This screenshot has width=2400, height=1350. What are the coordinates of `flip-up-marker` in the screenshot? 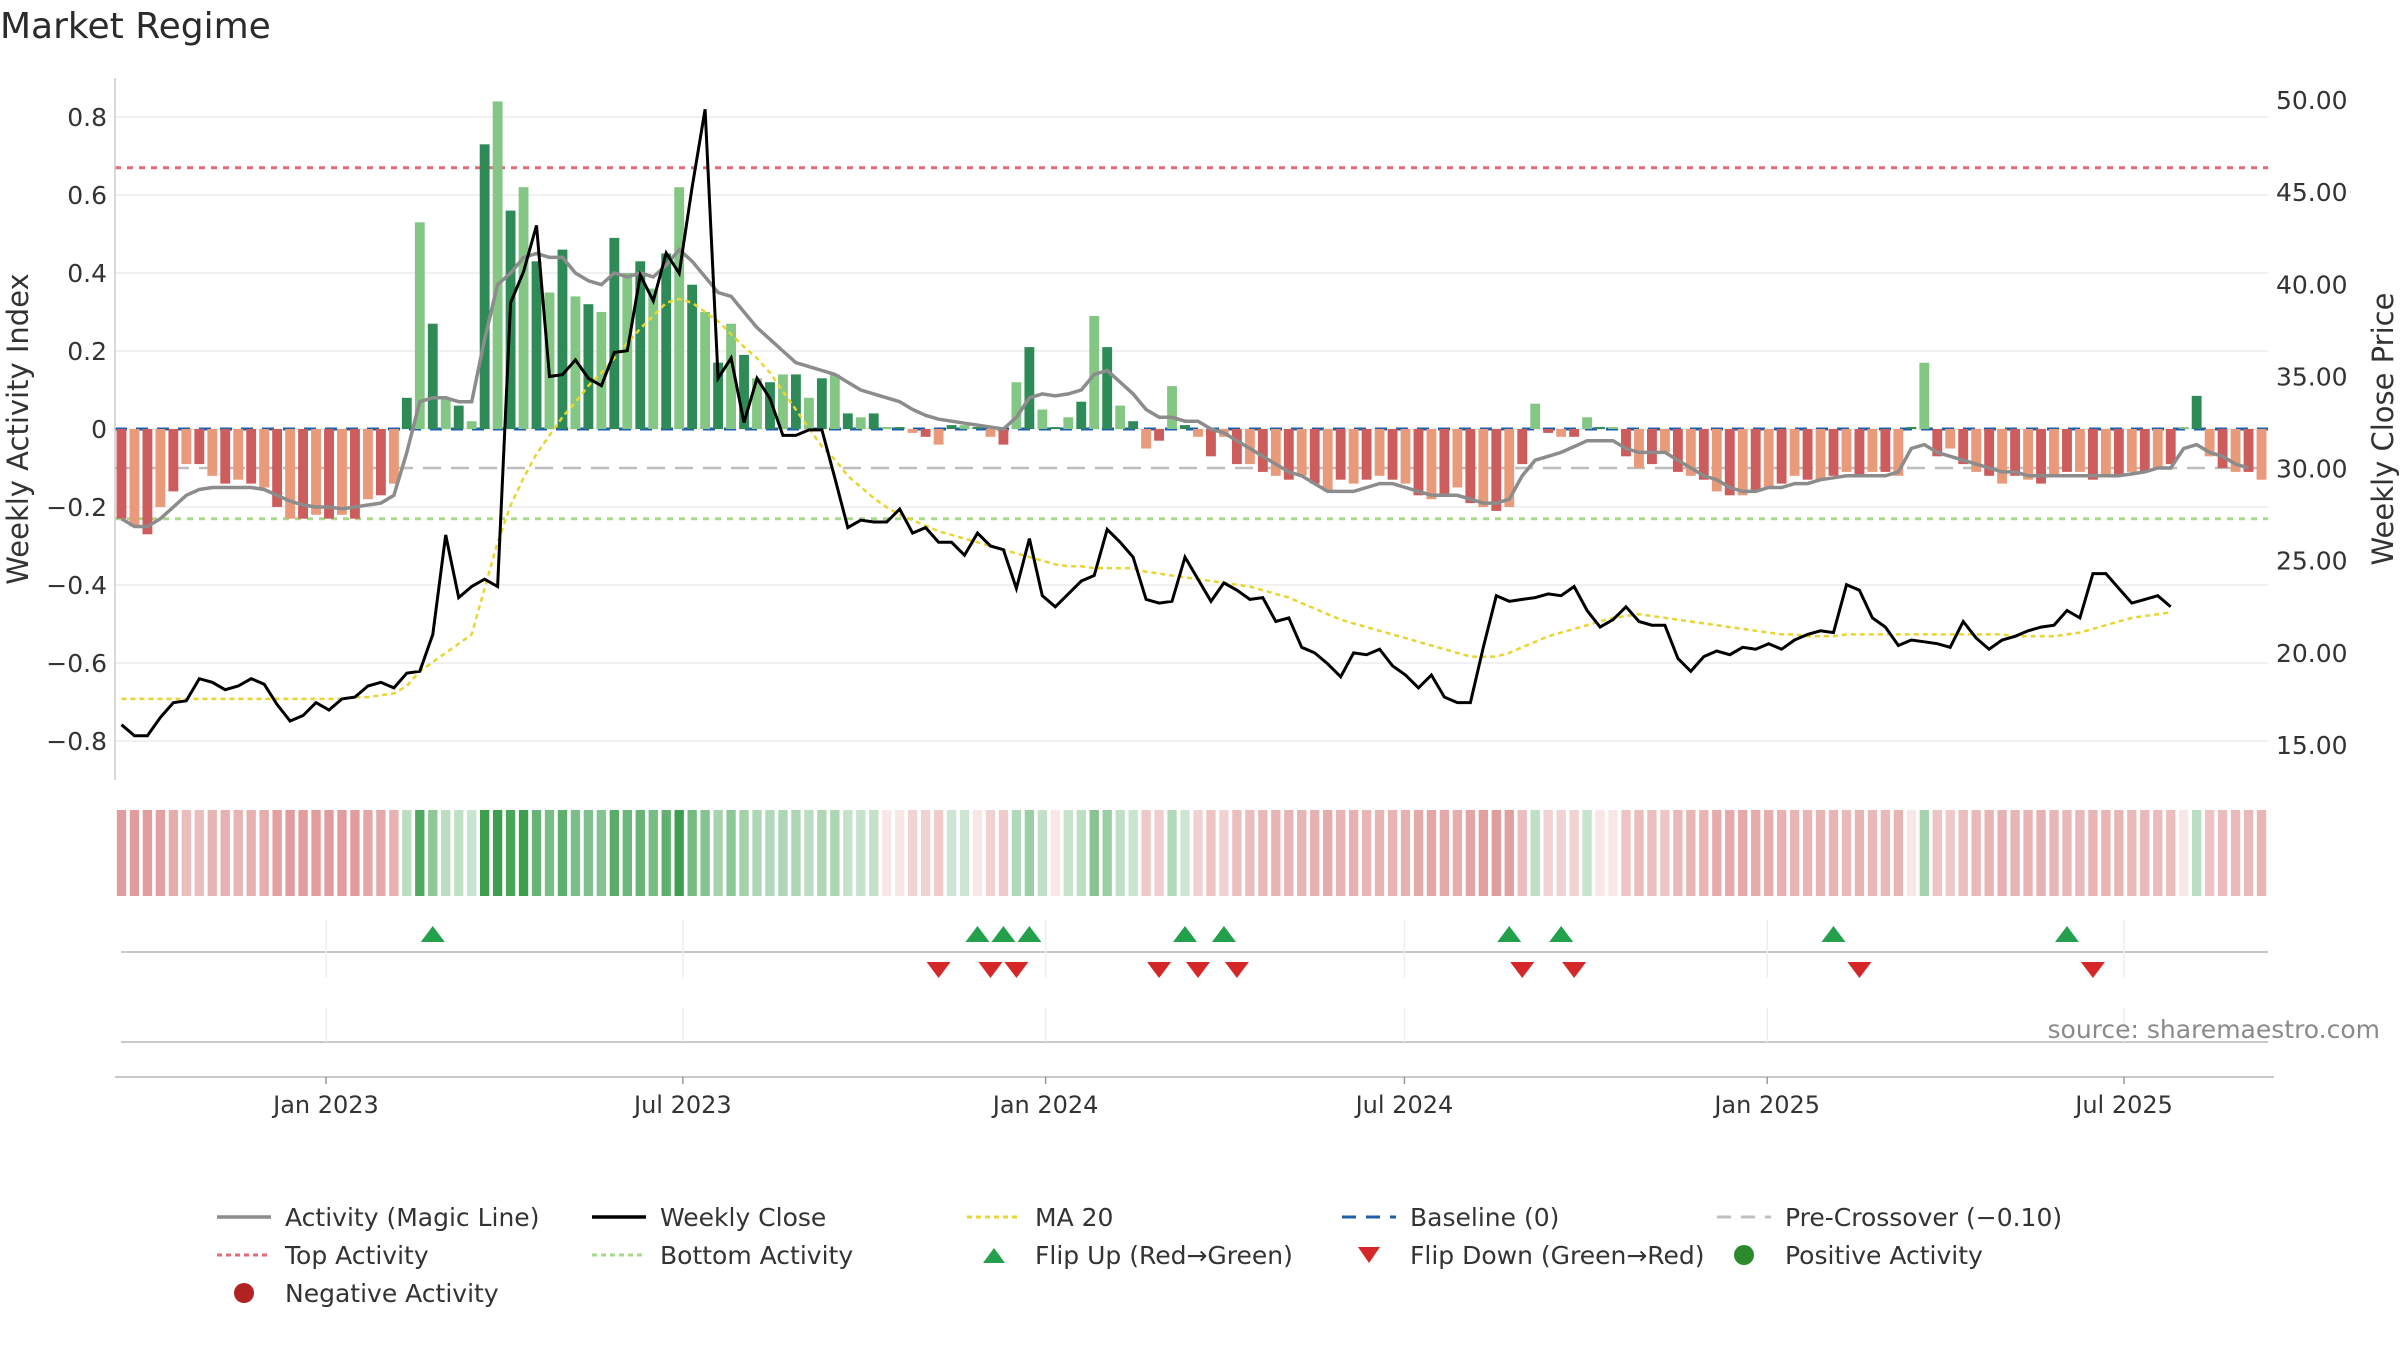 It's located at (1561, 934).